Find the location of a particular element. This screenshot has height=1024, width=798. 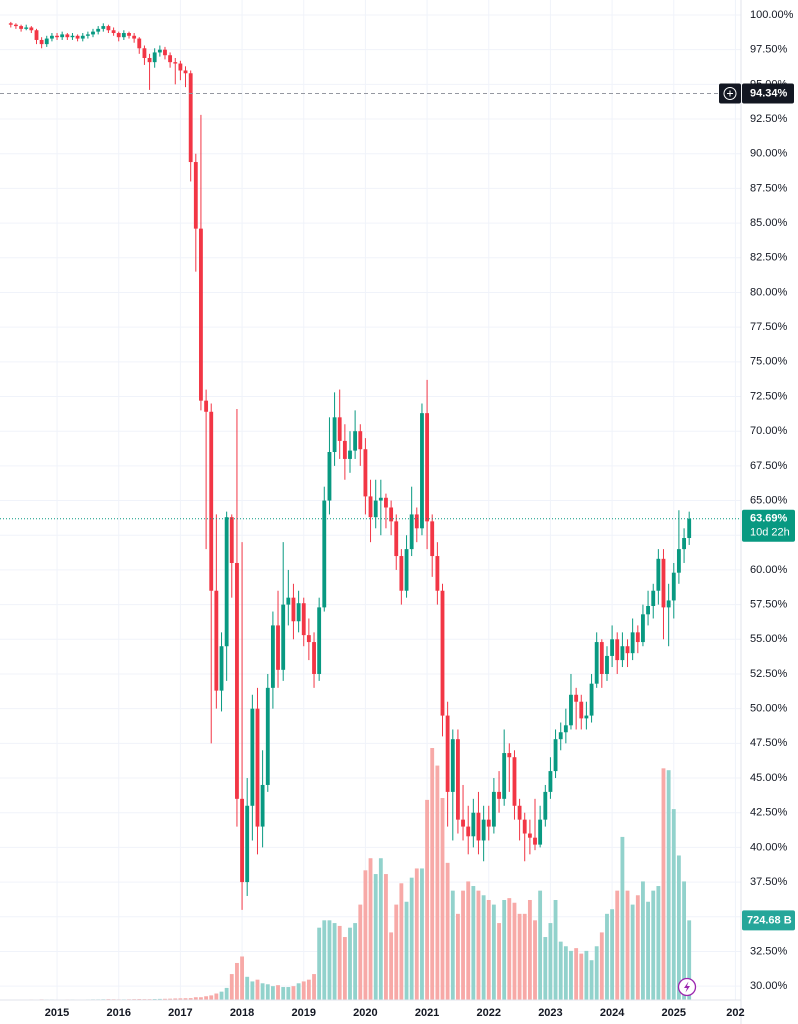

volume-label-box is located at coordinates (768, 920).